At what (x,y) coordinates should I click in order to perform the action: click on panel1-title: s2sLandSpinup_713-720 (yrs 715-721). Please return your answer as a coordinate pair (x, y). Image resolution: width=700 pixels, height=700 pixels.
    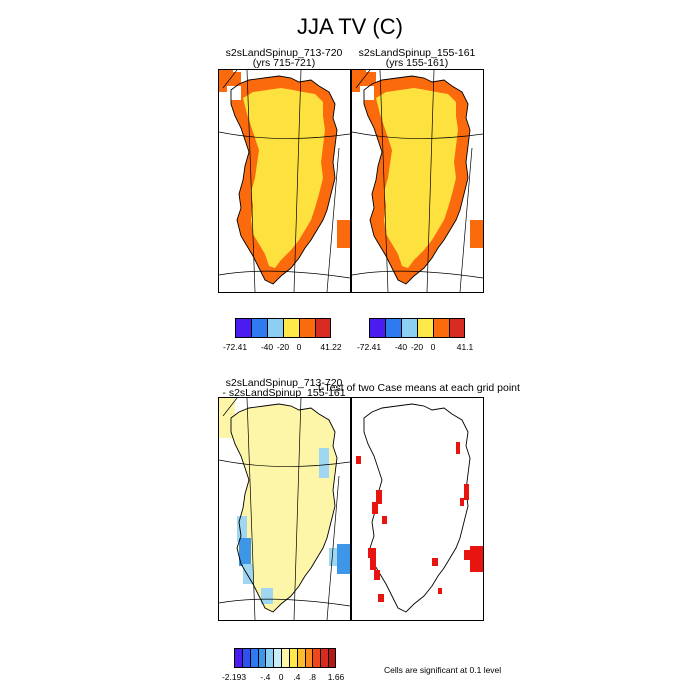
    Looking at the image, I should click on (284, 58).